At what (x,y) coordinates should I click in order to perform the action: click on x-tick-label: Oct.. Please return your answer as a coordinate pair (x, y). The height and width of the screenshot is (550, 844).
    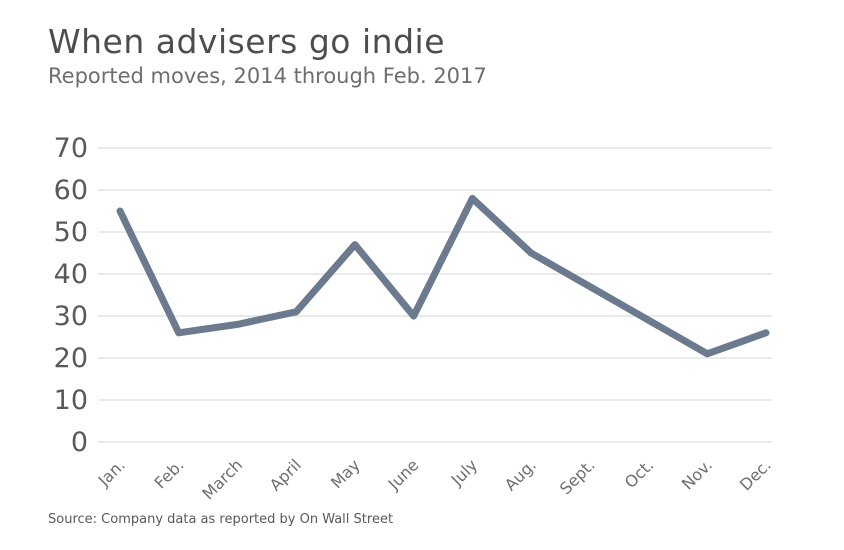
    Looking at the image, I should click on (639, 473).